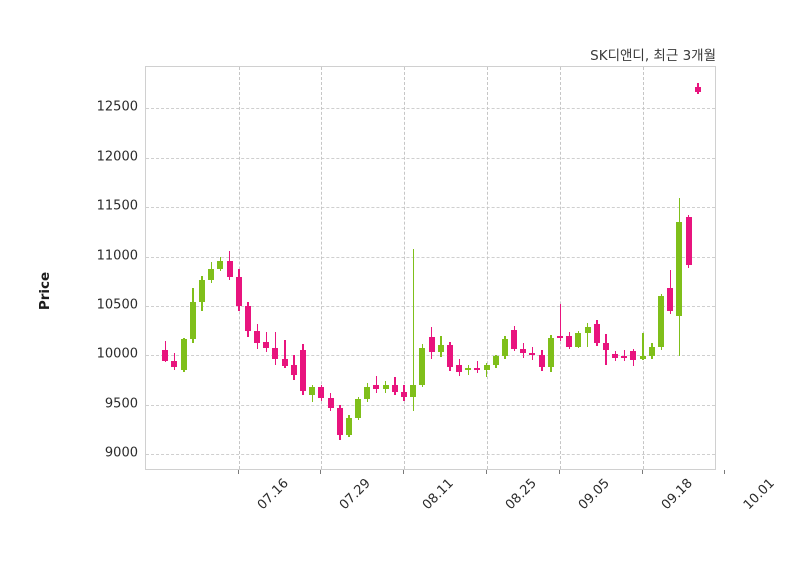 Image resolution: width=800 pixels, height=575 pixels. I want to click on chart-title: SK디앤디, 최근 3개월, so click(653, 56).